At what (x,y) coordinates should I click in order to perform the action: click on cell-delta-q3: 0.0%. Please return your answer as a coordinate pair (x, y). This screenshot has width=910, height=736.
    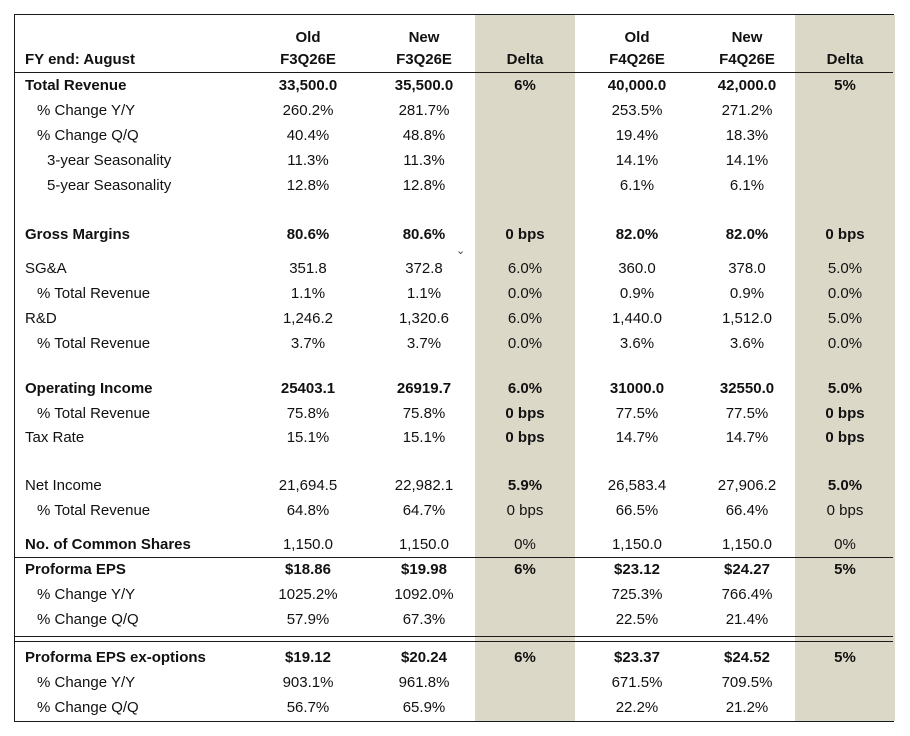
    Looking at the image, I should click on (525, 293).